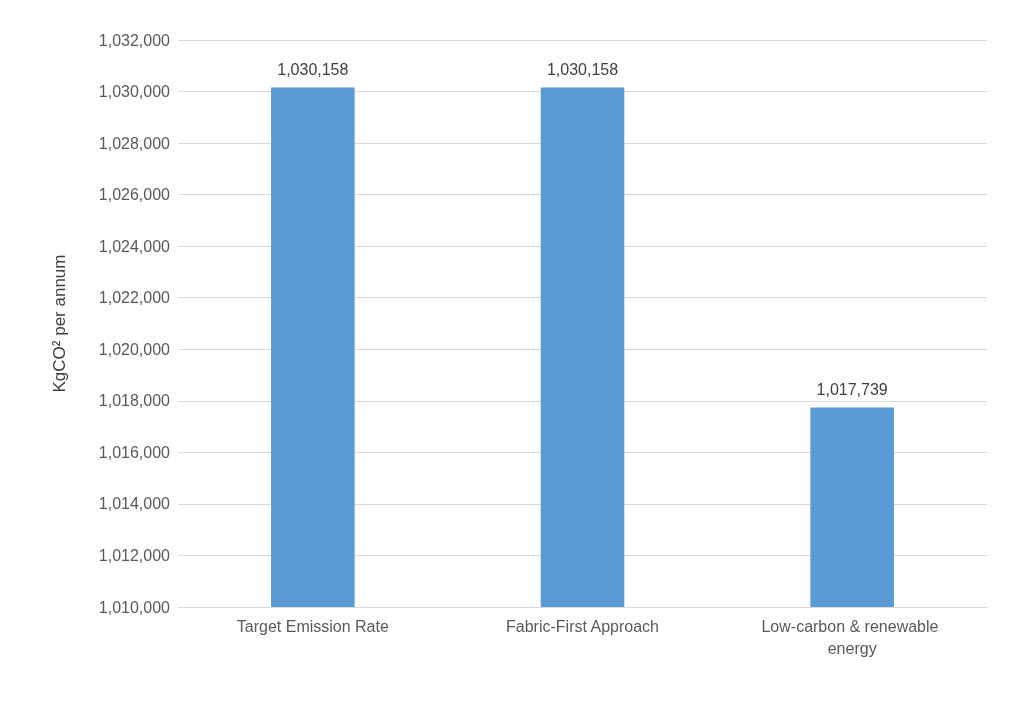  I want to click on y-tick-label: 1,028,000, so click(134, 143).